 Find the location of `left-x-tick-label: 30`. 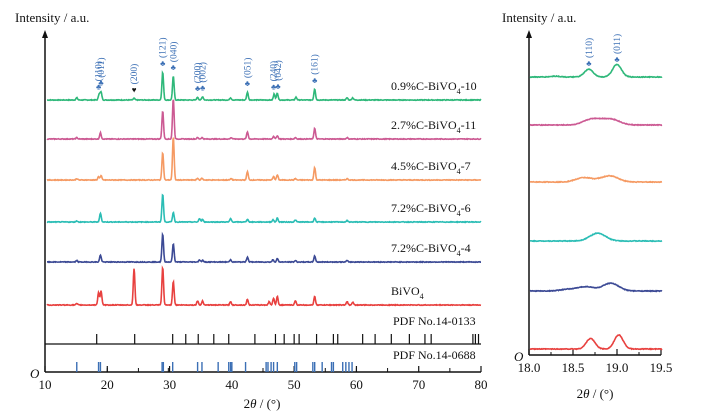

left-x-tick-label: 30 is located at coordinates (169, 384).